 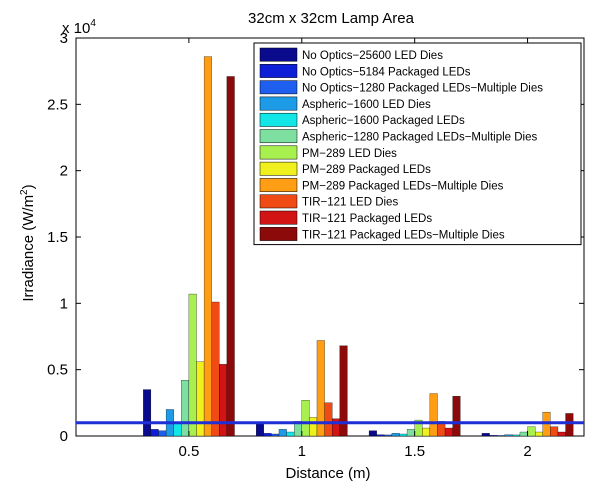 I want to click on y-tick-label-6: 3, so click(x=64, y=38).